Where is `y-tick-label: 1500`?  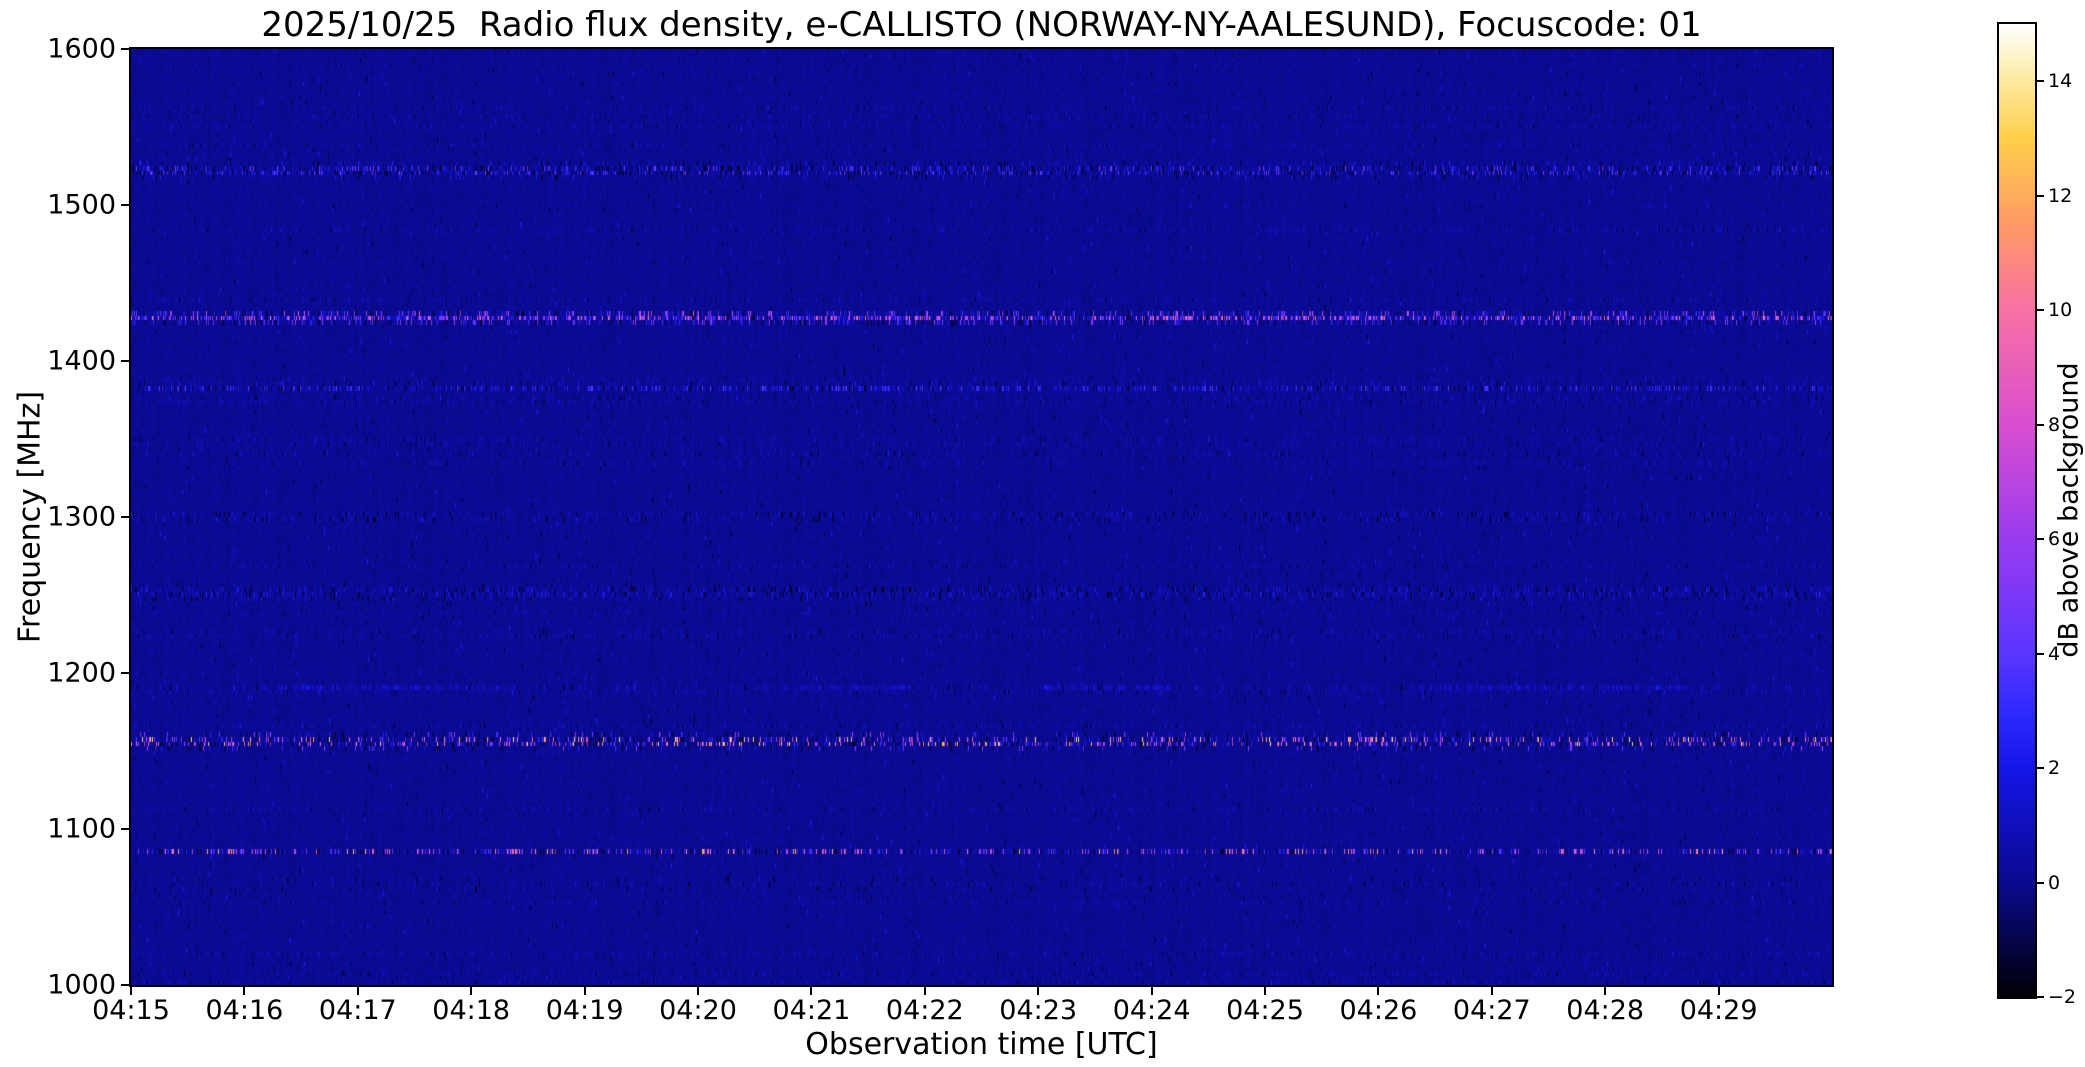
y-tick-label: 1500 is located at coordinates (81, 205).